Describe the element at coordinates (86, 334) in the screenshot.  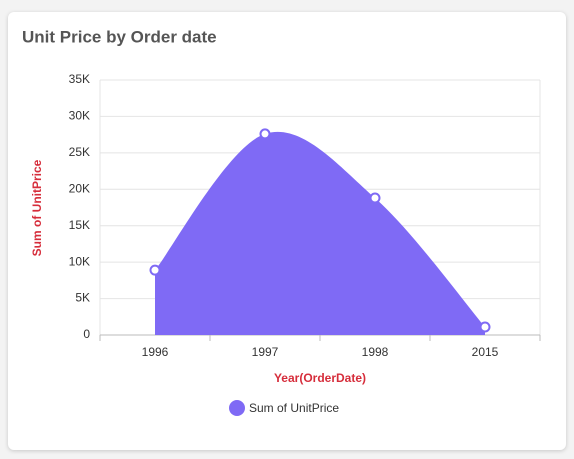
I see `y-tick-label: 0` at that location.